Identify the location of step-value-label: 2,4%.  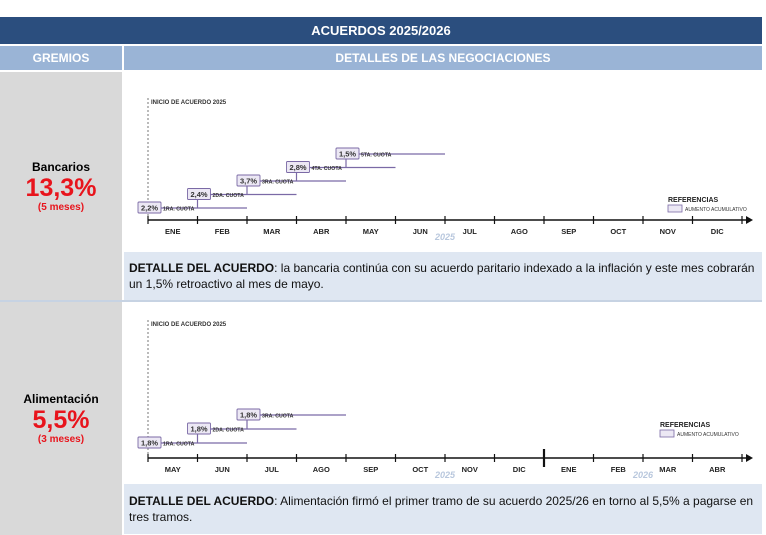
(198, 194).